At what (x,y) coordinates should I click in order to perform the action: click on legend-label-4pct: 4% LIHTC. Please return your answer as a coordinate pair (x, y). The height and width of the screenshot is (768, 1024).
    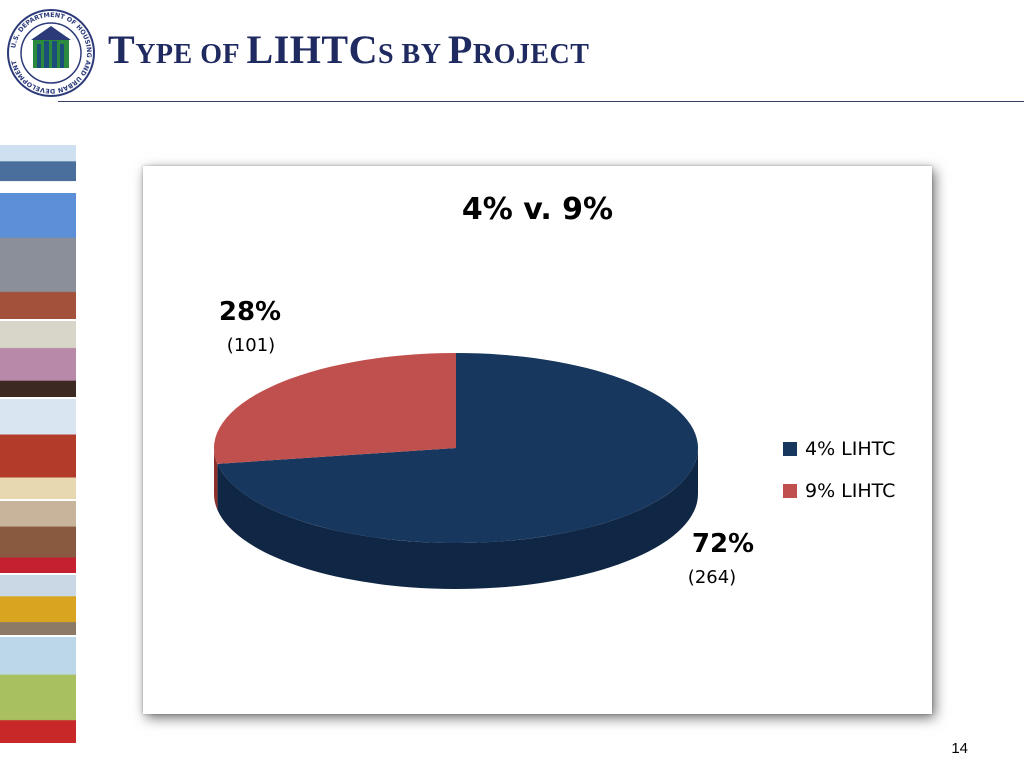
    Looking at the image, I should click on (850, 449).